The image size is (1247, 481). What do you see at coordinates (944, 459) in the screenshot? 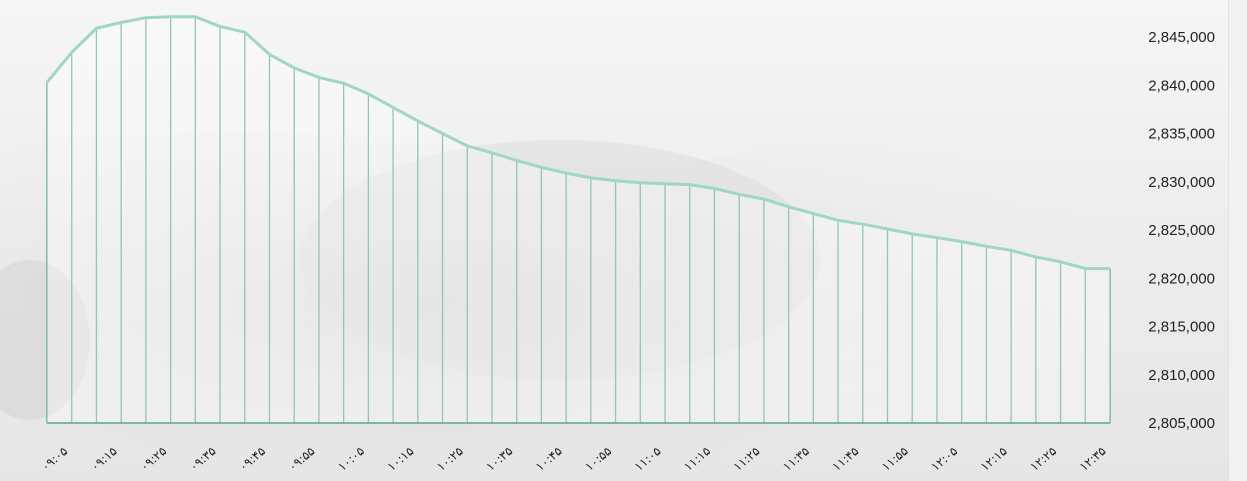
I see `x-tick-label: ۱۲:۰۵` at bounding box center [944, 459].